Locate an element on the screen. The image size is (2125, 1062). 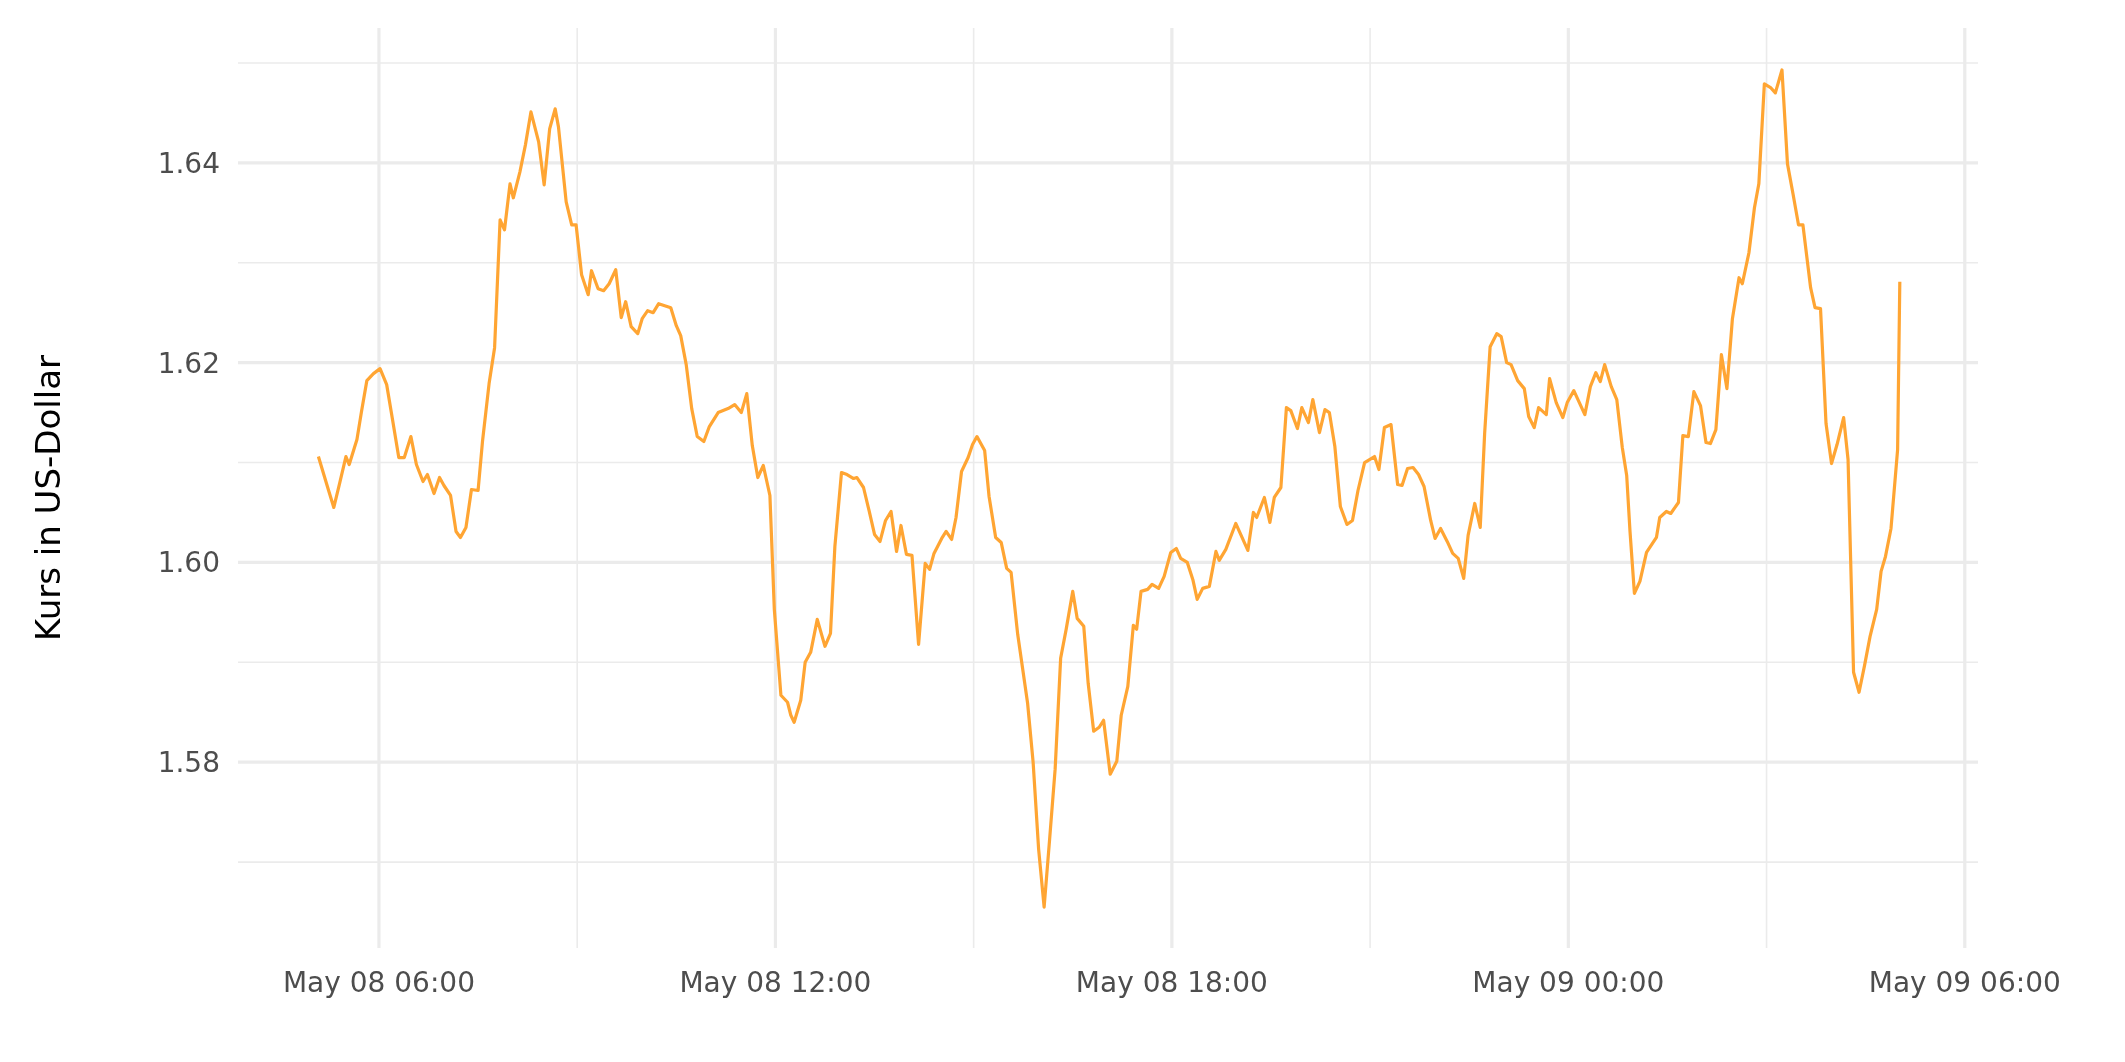
y-tick-label: 1.62 is located at coordinates (188, 363).